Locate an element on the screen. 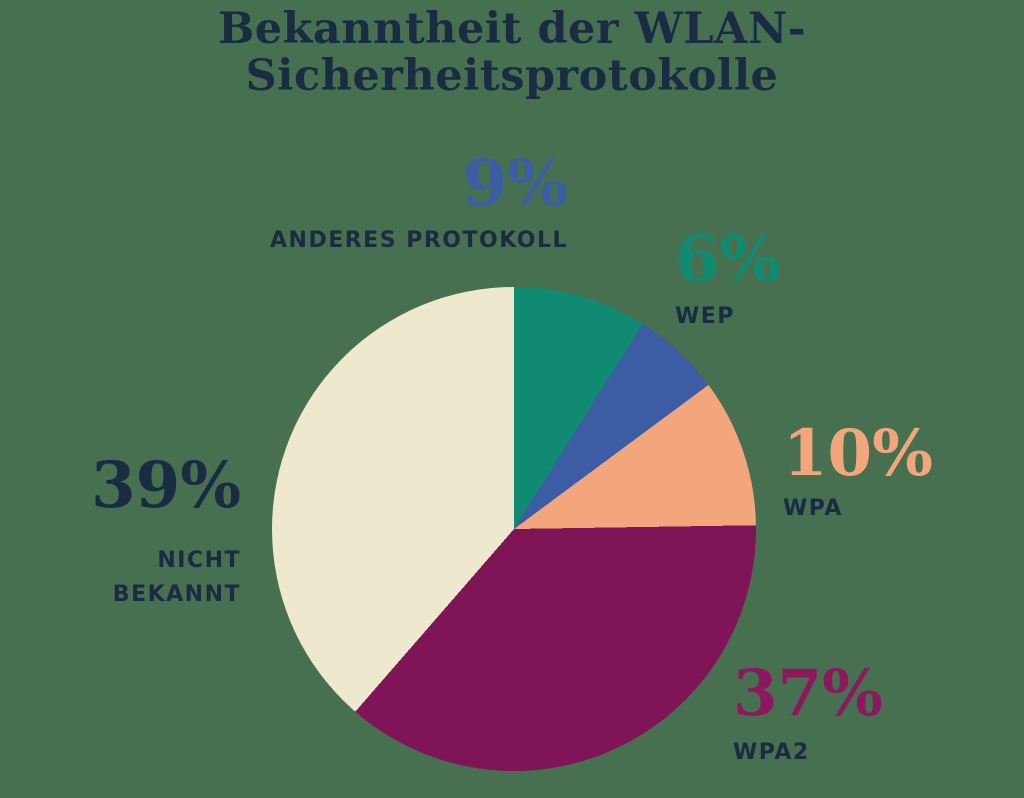 Image resolution: width=1024 pixels, height=798 pixels. category-nicht-bekannt-line-1: NICHT is located at coordinates (199, 560).